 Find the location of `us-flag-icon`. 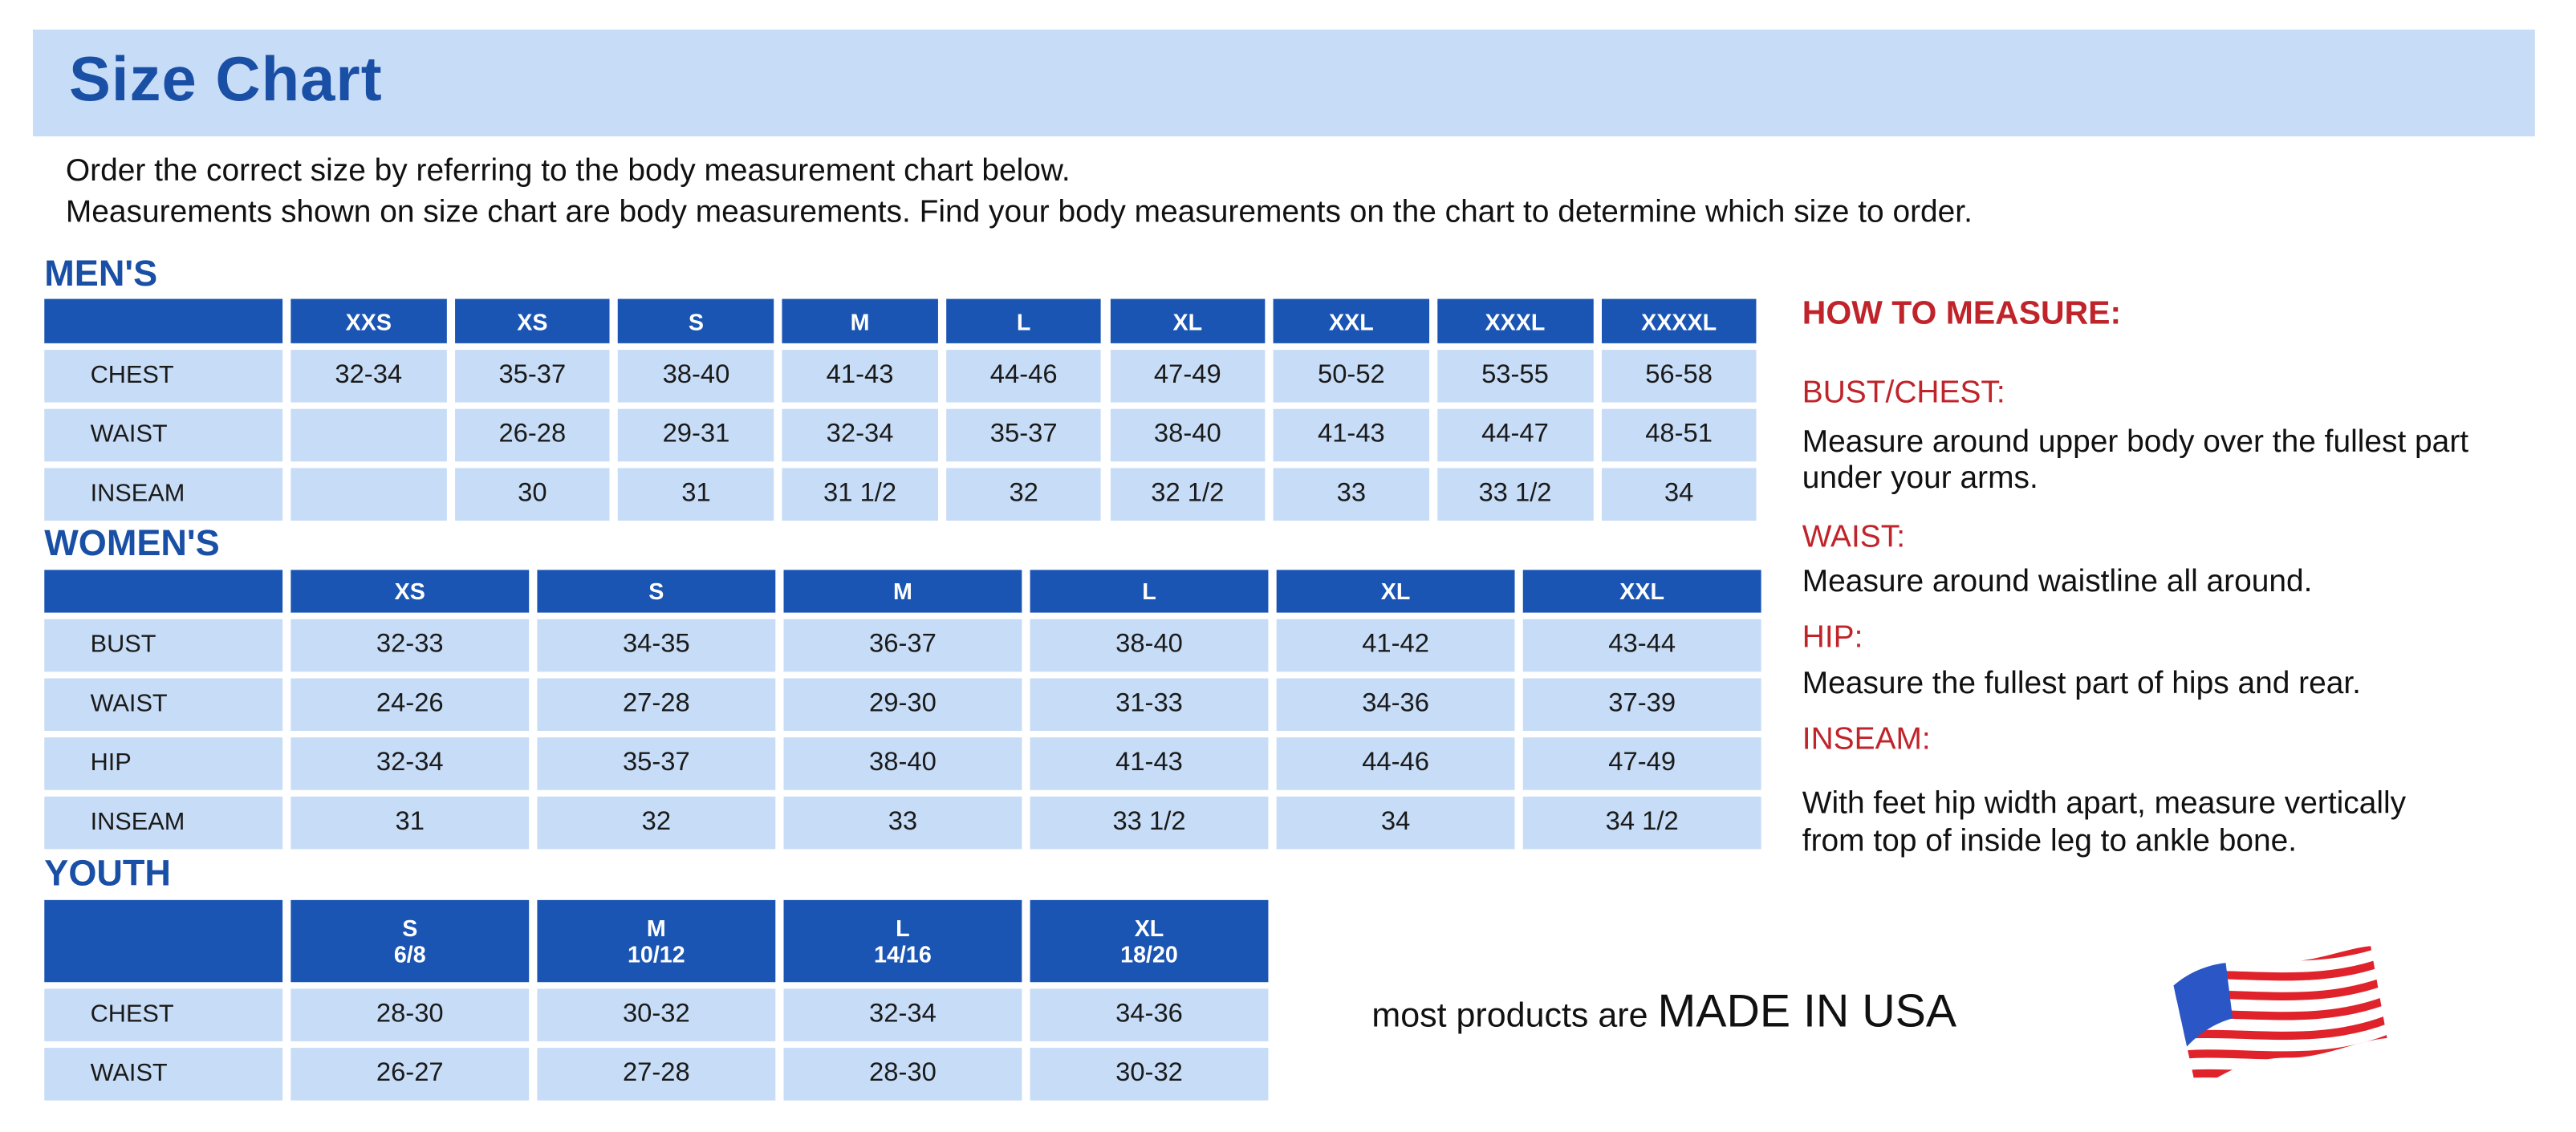

us-flag-icon is located at coordinates (2280, 1018).